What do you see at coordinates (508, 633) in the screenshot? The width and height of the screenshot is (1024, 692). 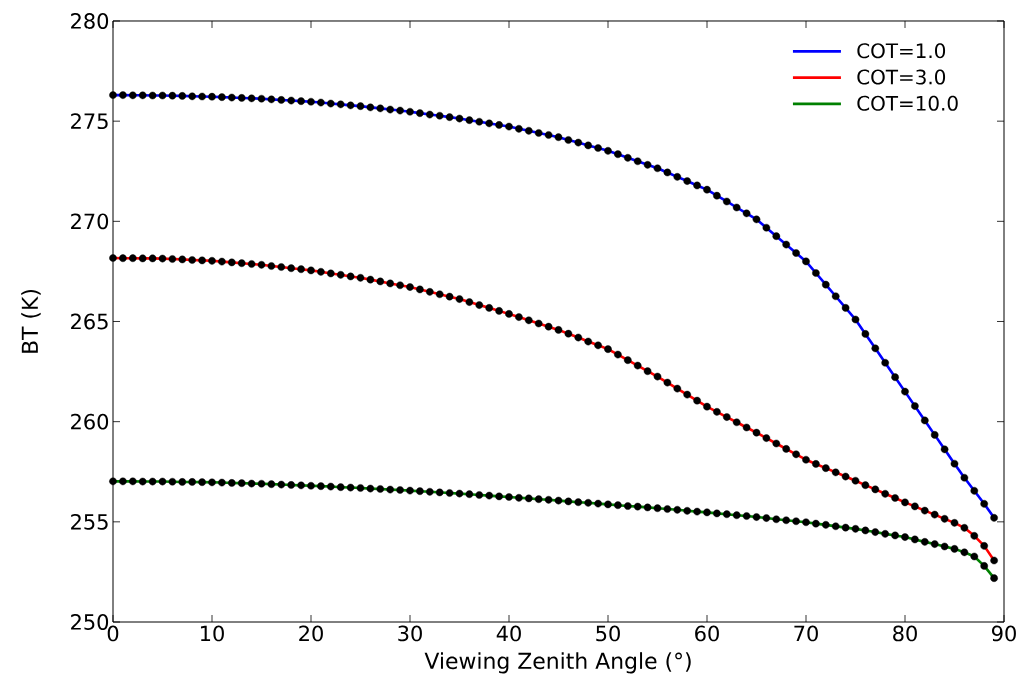 I see `x-tick-label: 40` at bounding box center [508, 633].